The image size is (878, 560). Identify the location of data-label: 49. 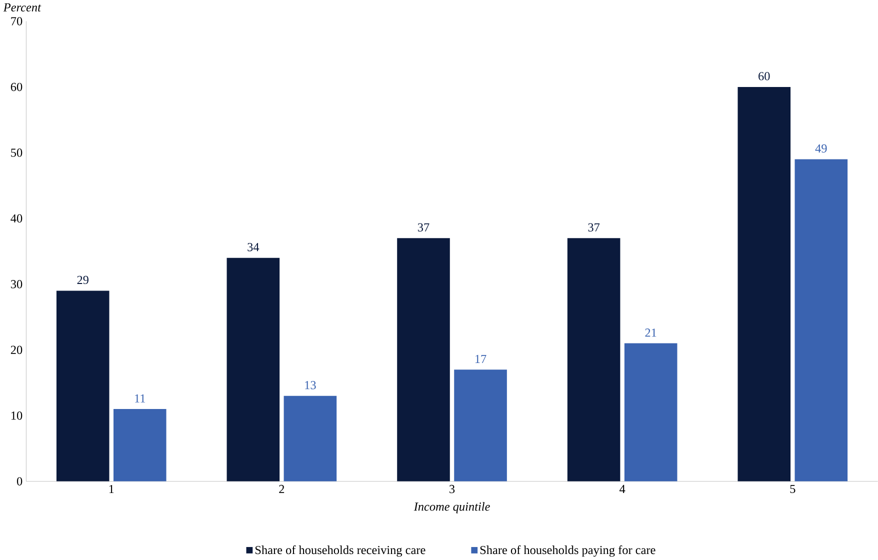
(821, 148).